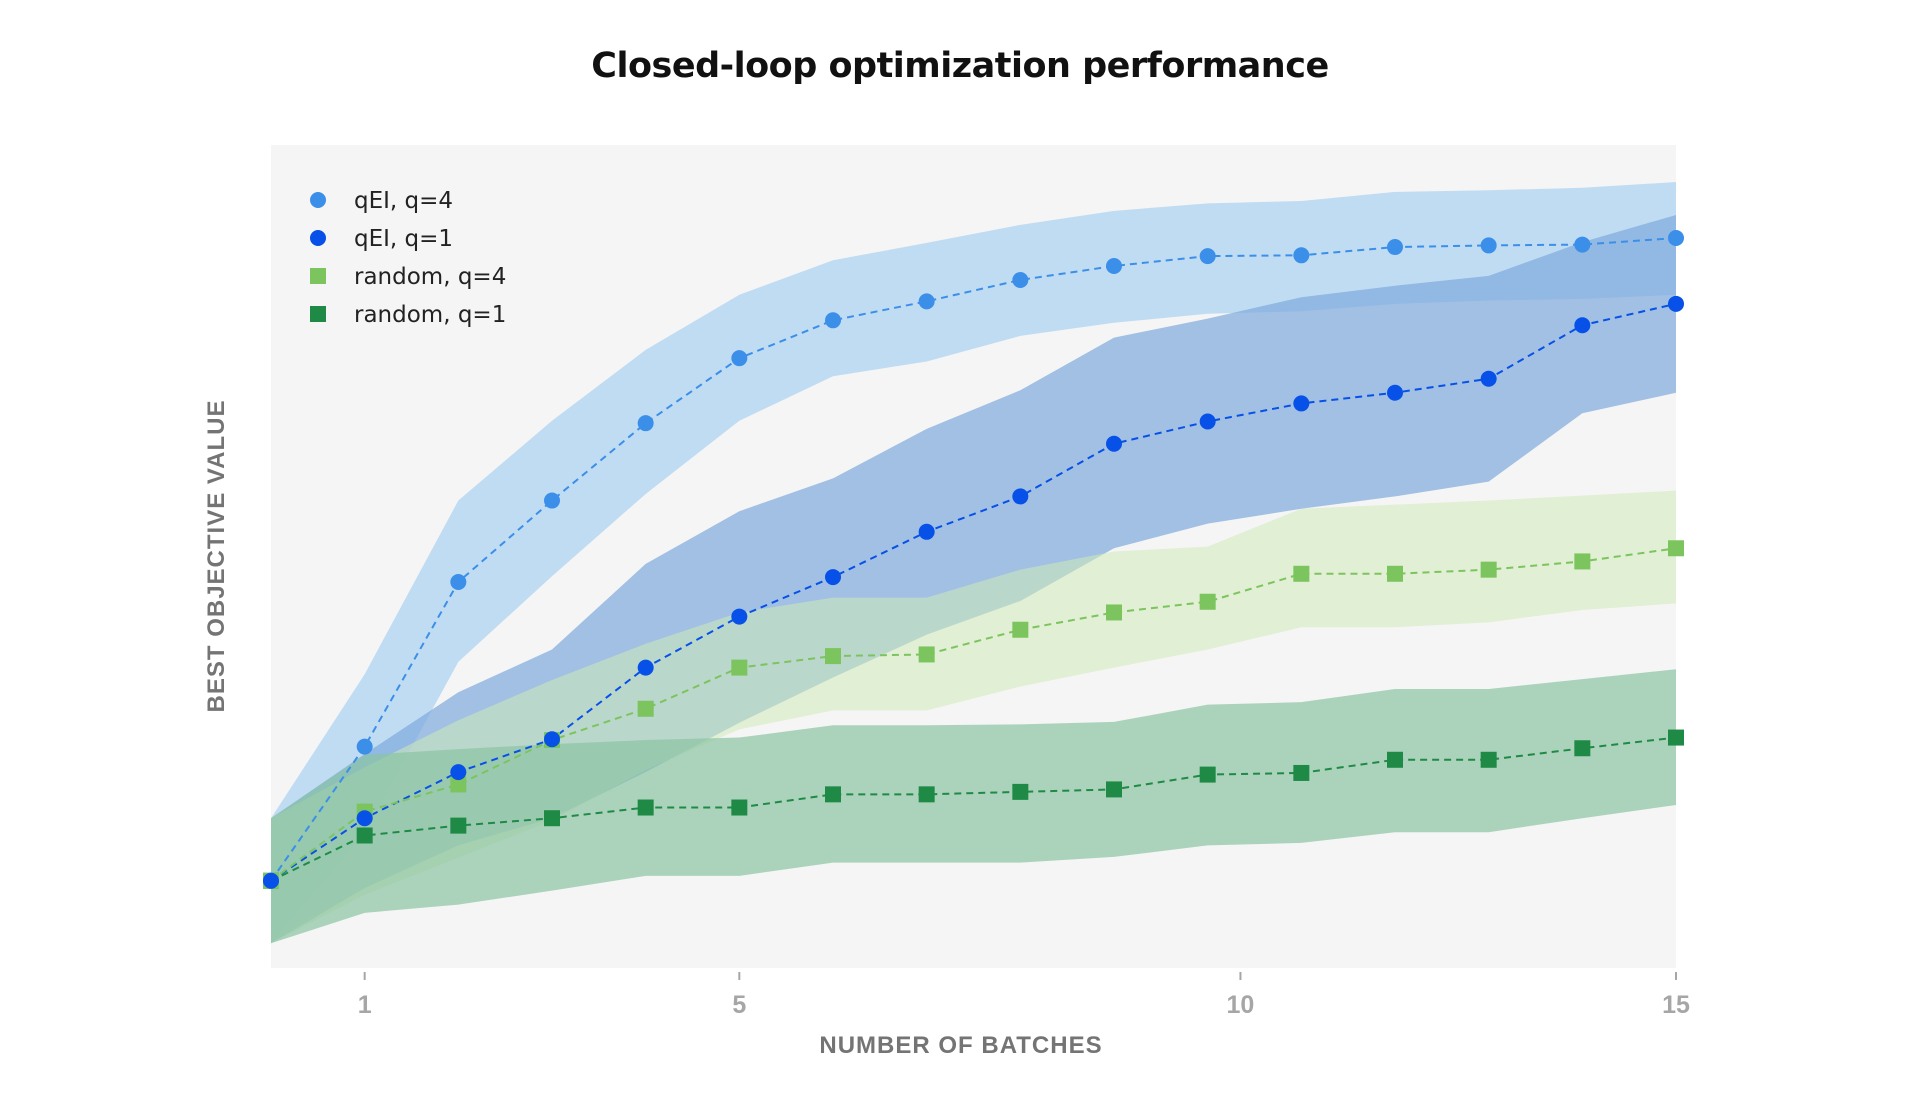  I want to click on x-tick-label: 10, so click(1241, 1005).